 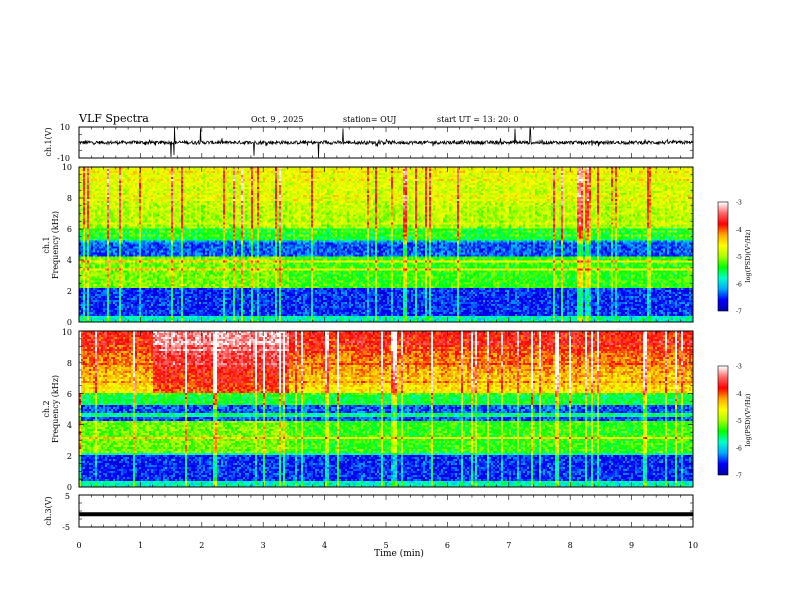 I want to click on ch2-spec-ytick-8: 8, so click(x=69, y=363).